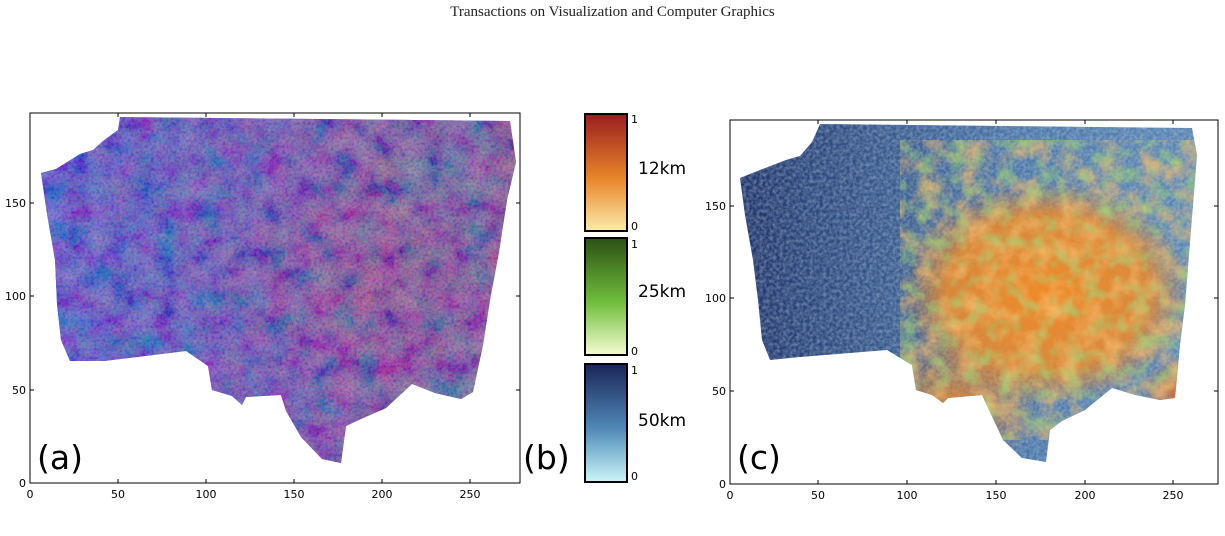 This screenshot has width=1225, height=536. What do you see at coordinates (294, 494) in the screenshot?
I see `a-xtick-150: 150` at bounding box center [294, 494].